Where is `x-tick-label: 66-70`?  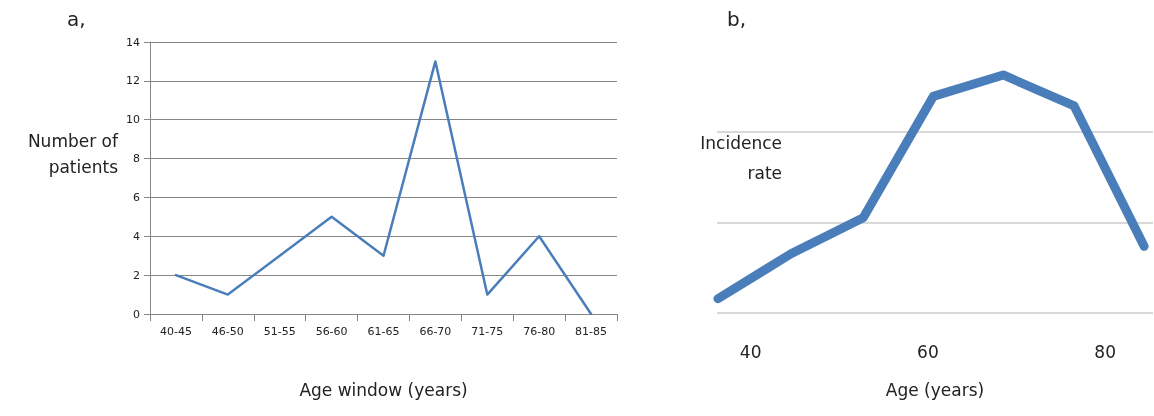
x-tick-label: 66-70 is located at coordinates (435, 331).